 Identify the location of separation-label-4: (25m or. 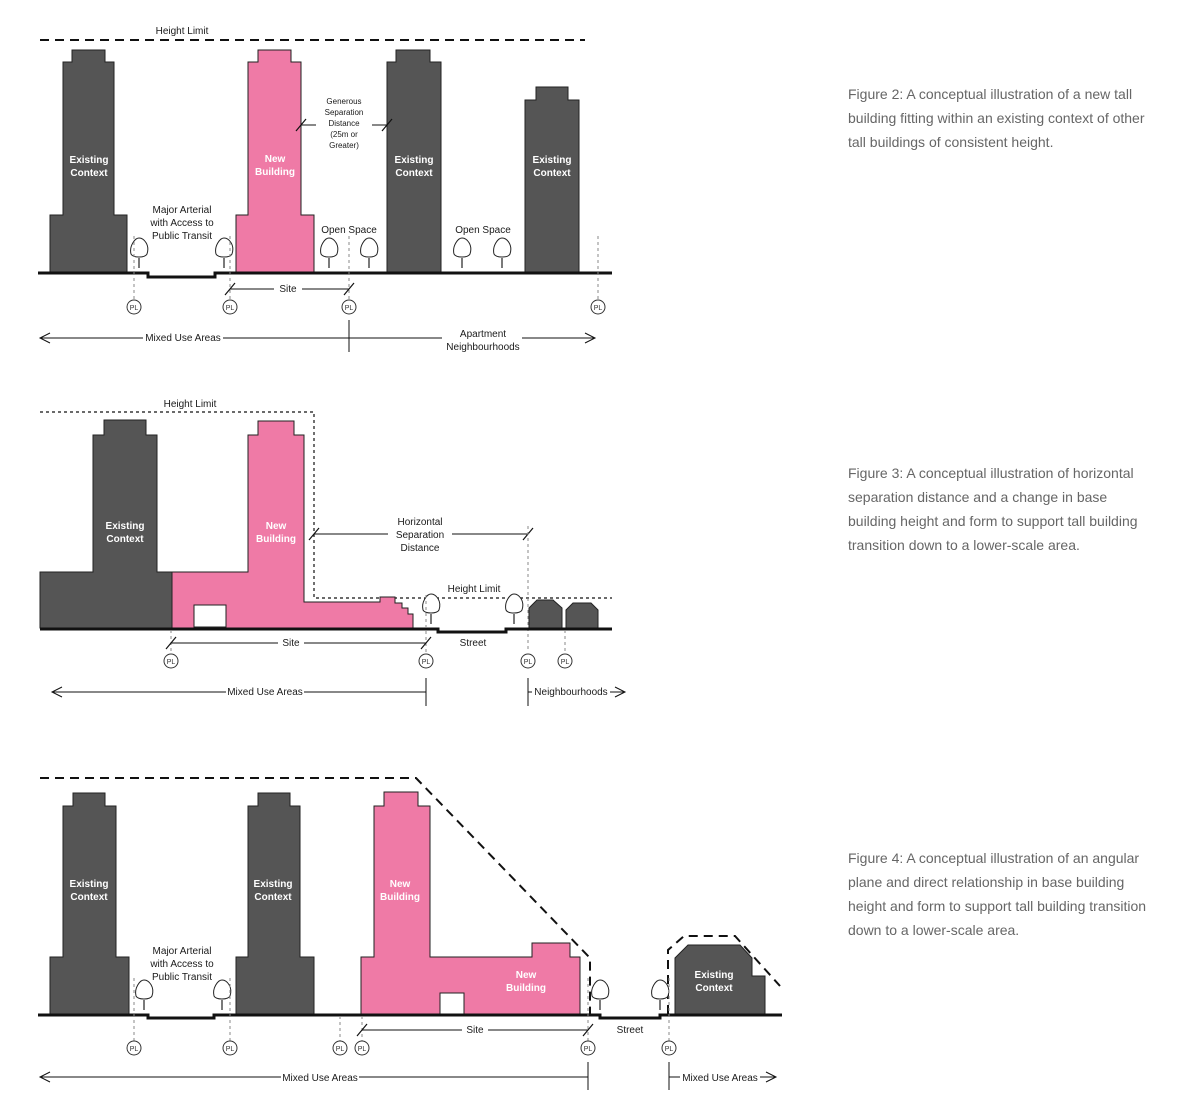
(344, 134).